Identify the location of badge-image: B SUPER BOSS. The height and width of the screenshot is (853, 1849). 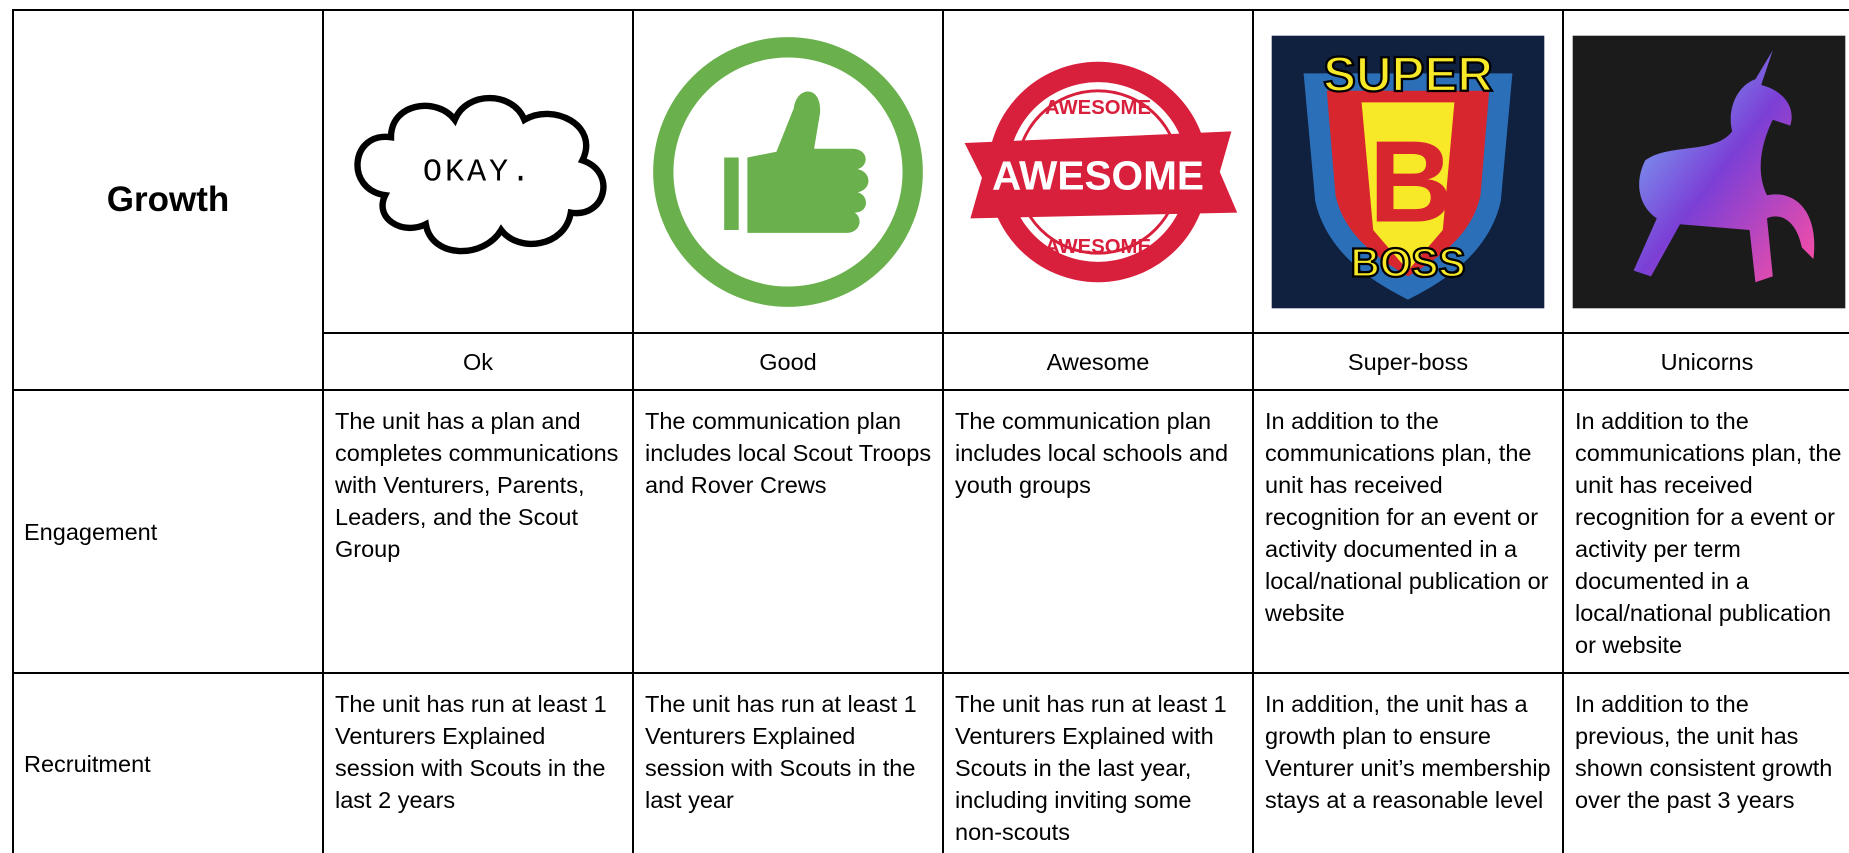
(1408, 171).